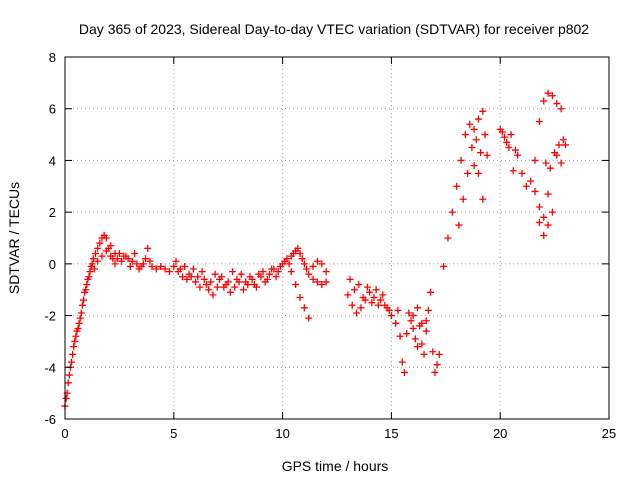 This screenshot has width=640, height=480. Describe the element at coordinates (50, 367) in the screenshot. I see `y-tick-label: -4` at that location.